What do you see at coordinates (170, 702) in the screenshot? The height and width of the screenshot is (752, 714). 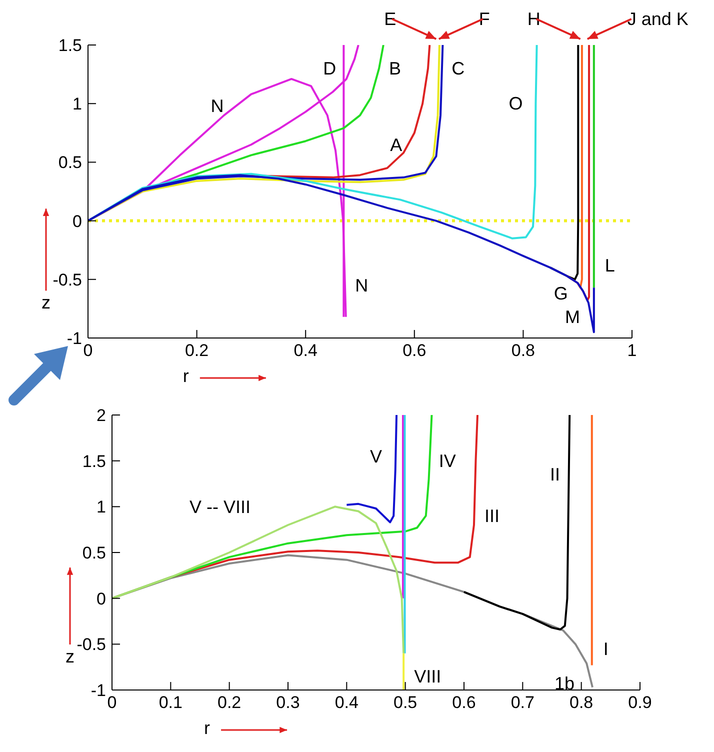 I see `x-tick-label: 0.1` at bounding box center [170, 702].